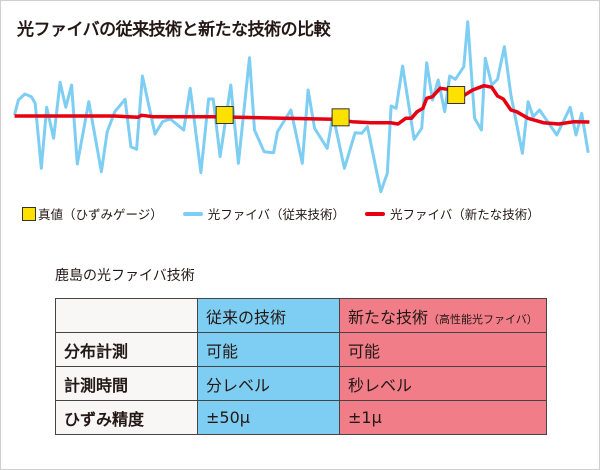  I want to click on cell-conventional: ±50μ, so click(268, 417).